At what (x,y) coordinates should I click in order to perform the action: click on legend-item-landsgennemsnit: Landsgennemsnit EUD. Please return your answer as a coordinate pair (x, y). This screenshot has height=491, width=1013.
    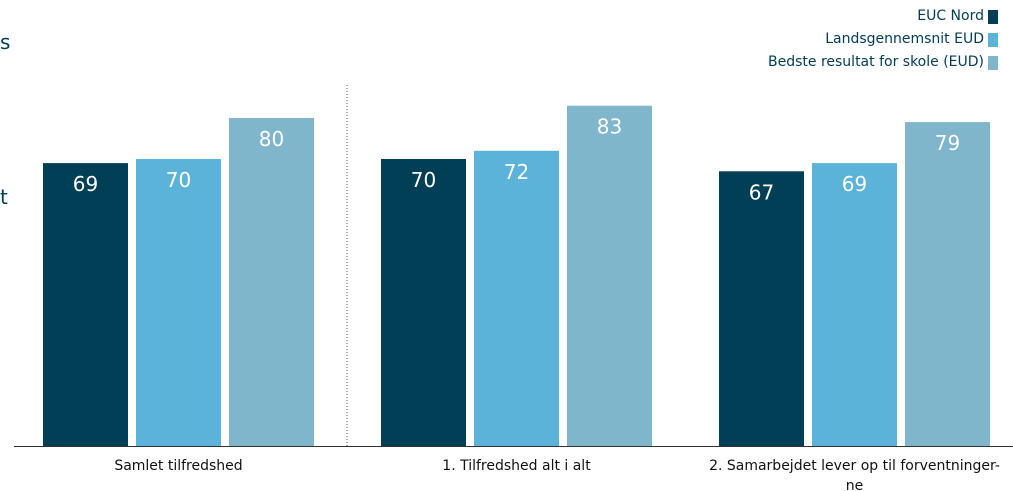
    Looking at the image, I should click on (883, 39).